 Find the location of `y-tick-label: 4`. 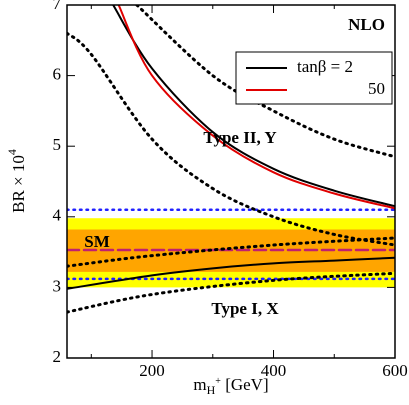

y-tick-label: 4 is located at coordinates (57, 215).